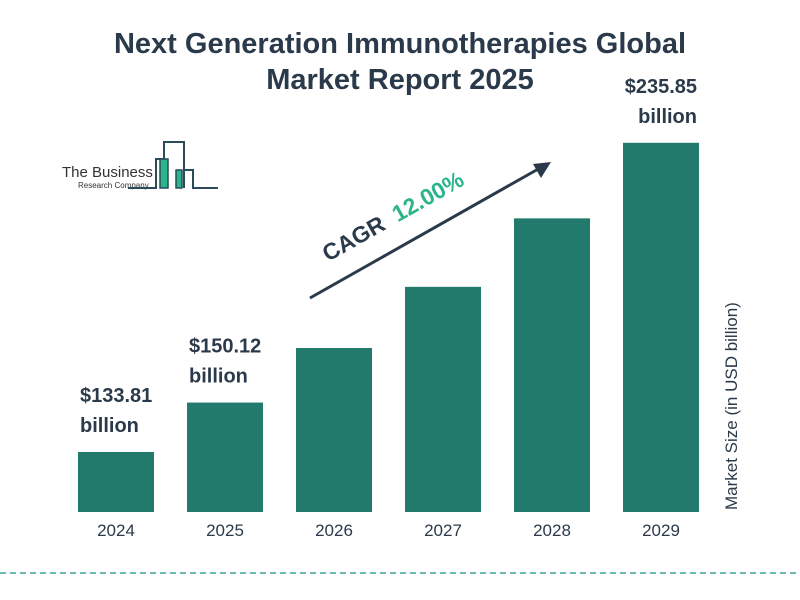 The width and height of the screenshot is (800, 600). I want to click on cagr-value: 12.00%, so click(427, 196).